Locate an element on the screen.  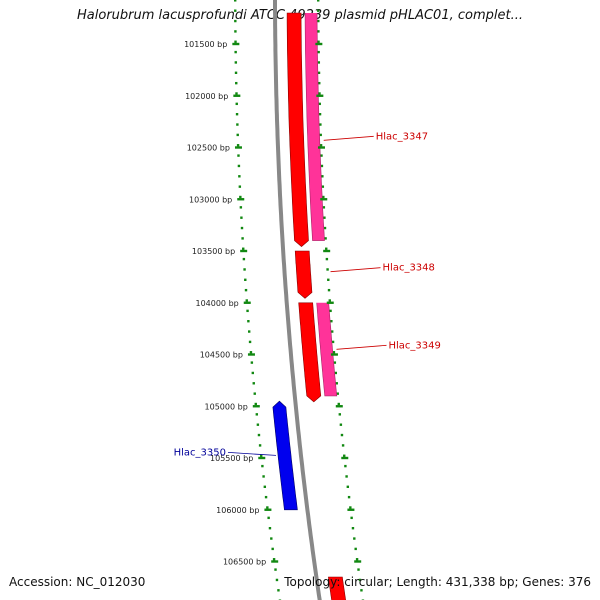
length-label: Length: is located at coordinates (419, 582).